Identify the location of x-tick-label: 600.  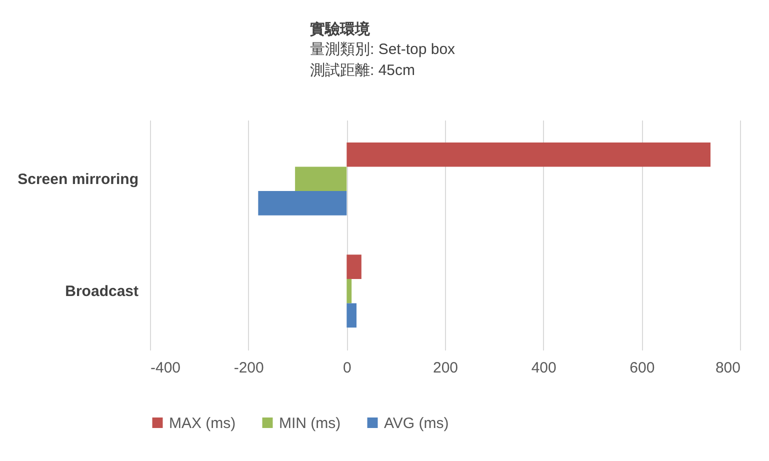
(642, 368).